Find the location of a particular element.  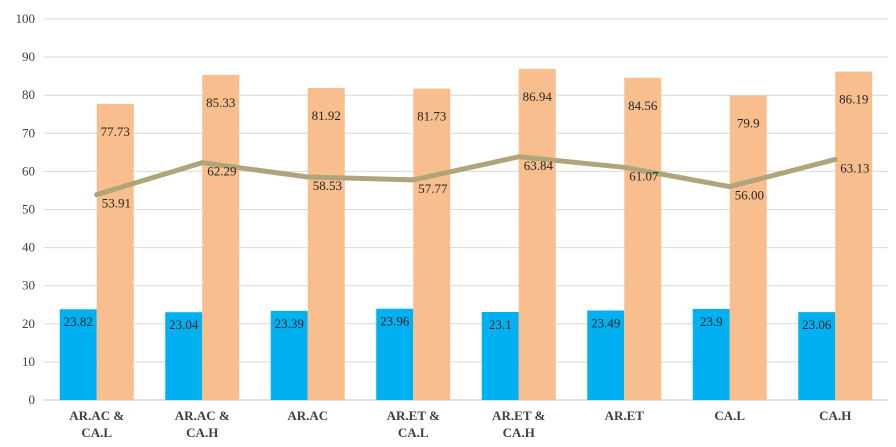

category-label-line: AR.ET is located at coordinates (625, 415).